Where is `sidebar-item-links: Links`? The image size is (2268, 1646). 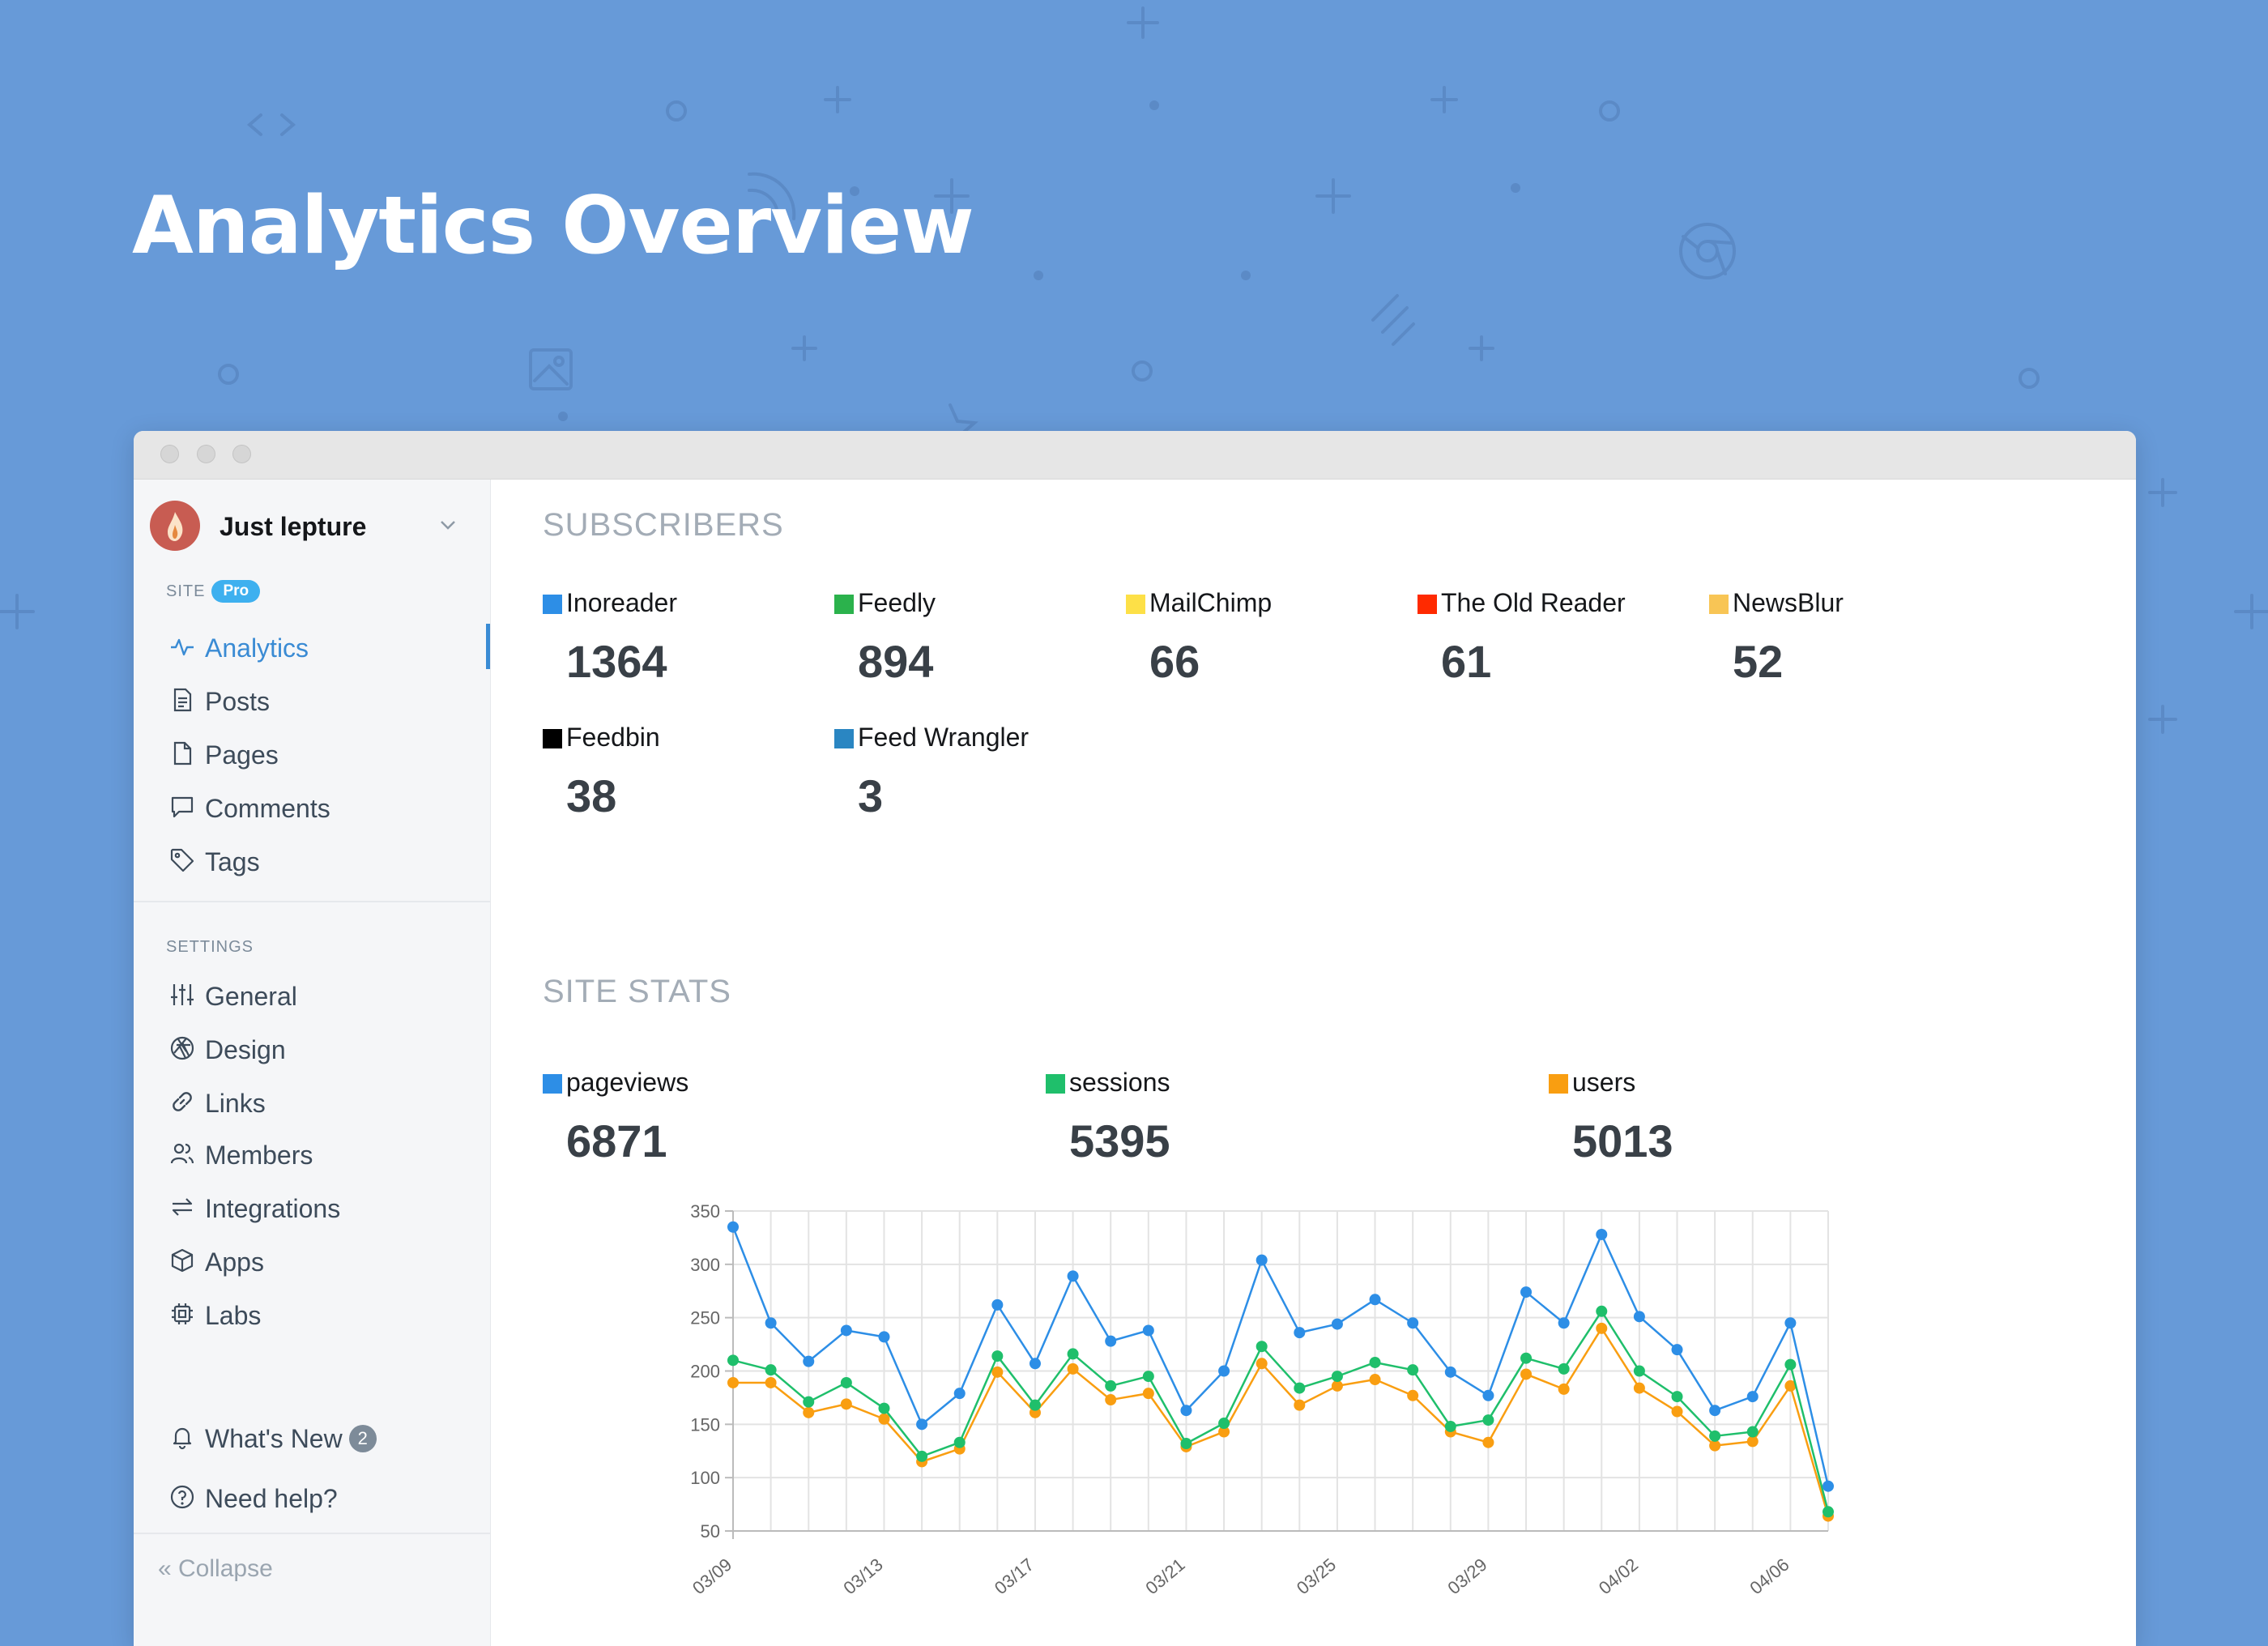 sidebar-item-links: Links is located at coordinates (328, 1101).